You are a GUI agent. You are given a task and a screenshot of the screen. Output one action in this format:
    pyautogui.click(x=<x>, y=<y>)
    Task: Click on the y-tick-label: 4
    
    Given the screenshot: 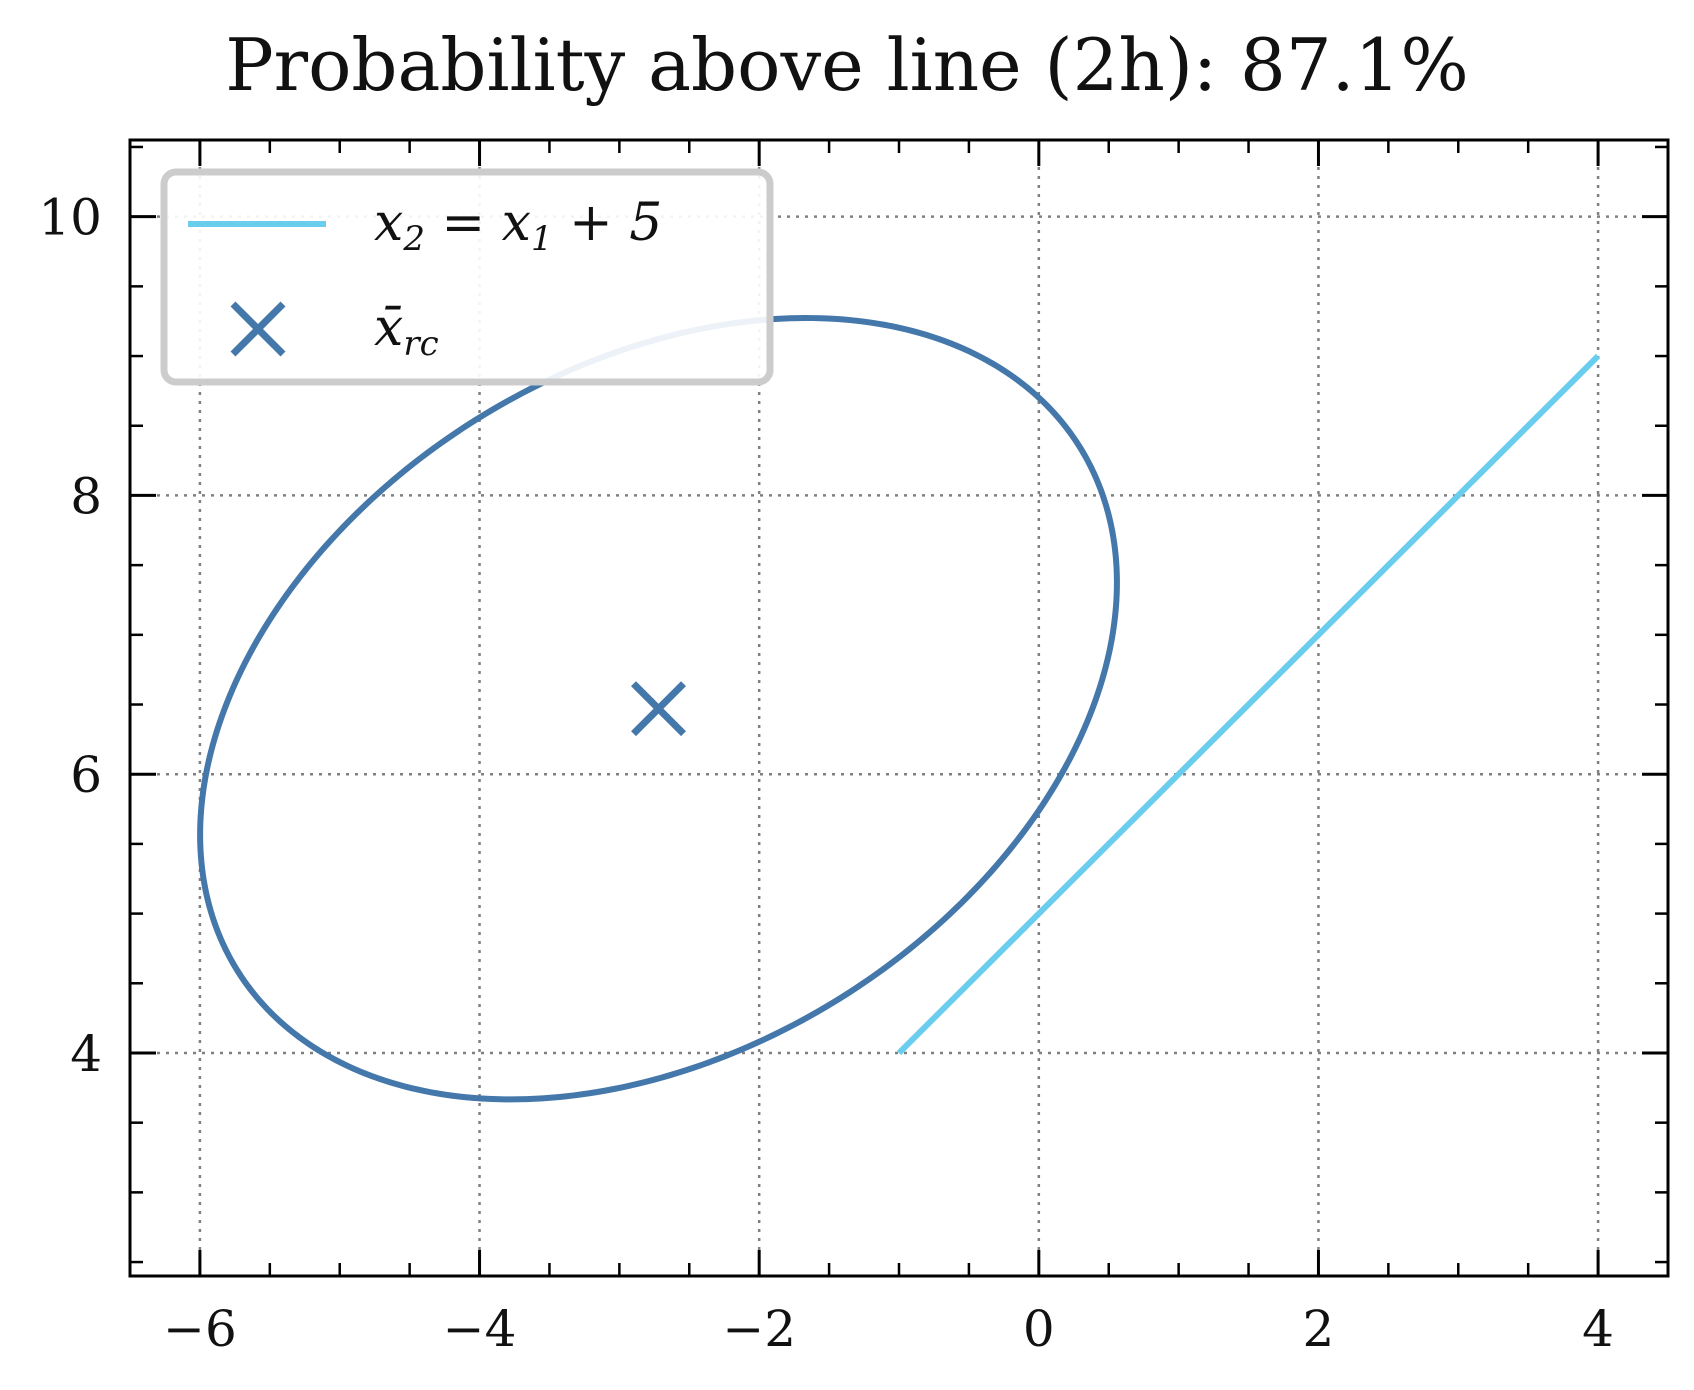 What is the action you would take?
    pyautogui.click(x=86, y=1054)
    